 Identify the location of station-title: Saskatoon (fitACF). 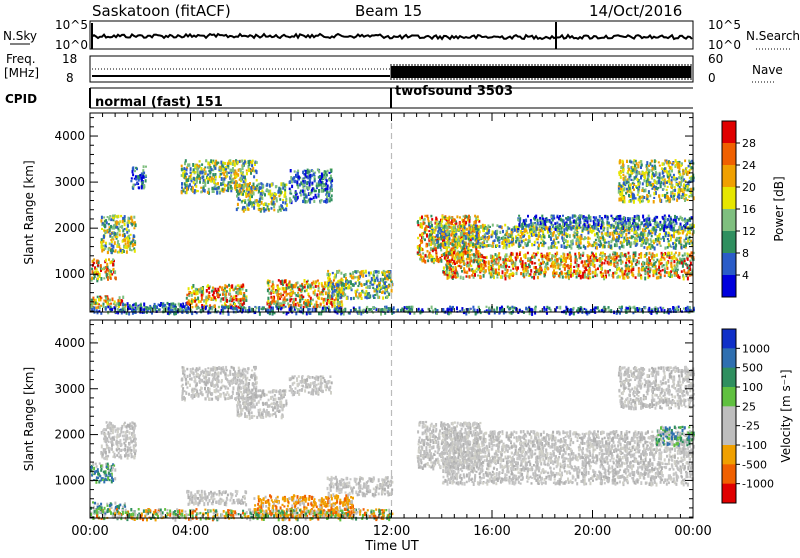
(161, 11).